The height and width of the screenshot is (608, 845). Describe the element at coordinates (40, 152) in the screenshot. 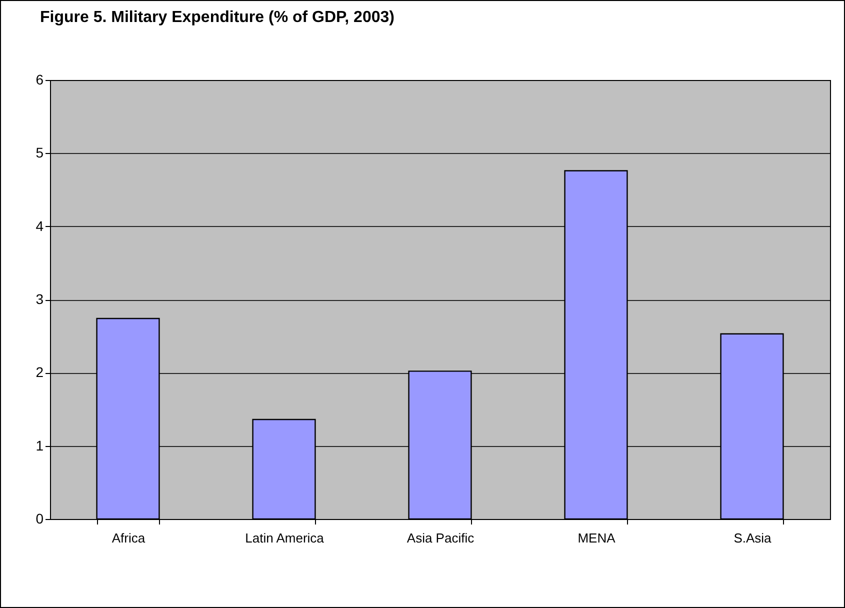

I see `y-tick-label: 5` at that location.